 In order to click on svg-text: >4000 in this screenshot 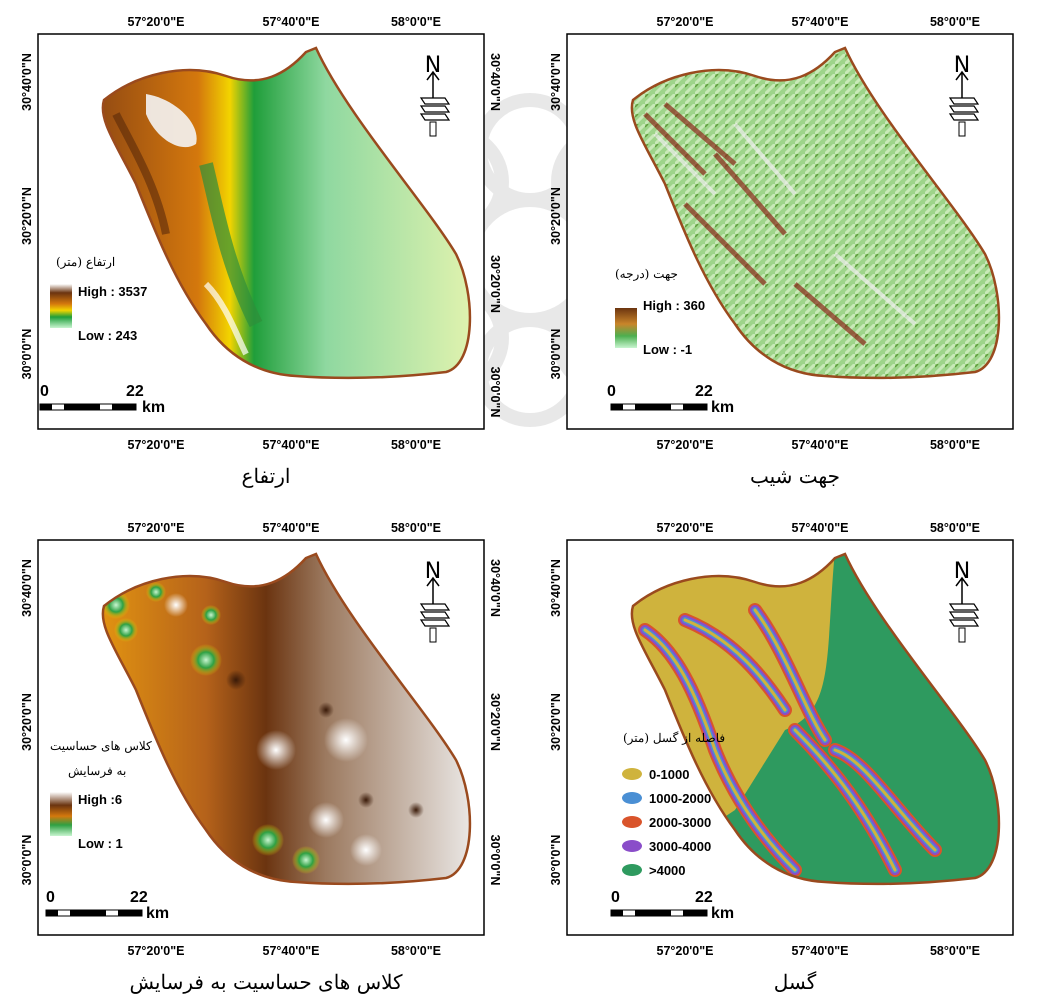, I will do `click(667, 870)`.